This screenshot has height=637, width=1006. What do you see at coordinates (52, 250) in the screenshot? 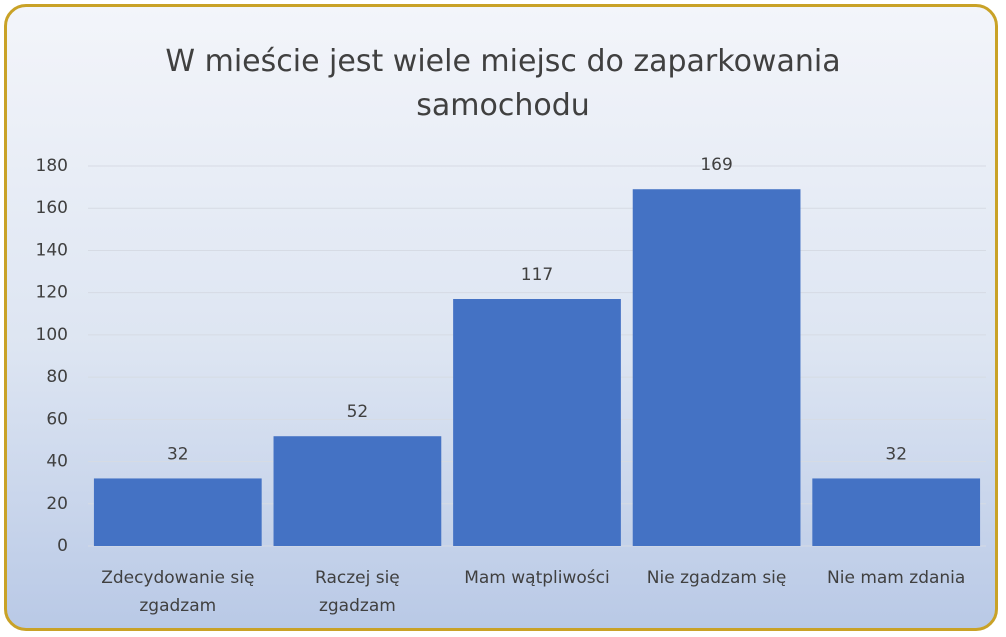
I see `y-tick-label: 140` at bounding box center [52, 250].